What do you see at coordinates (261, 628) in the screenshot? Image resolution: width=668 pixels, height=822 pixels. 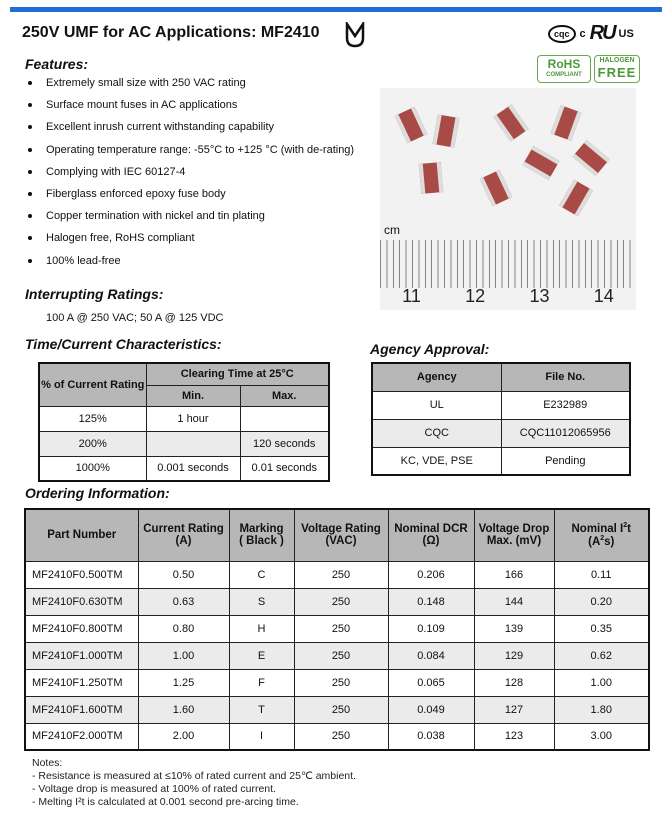 I see `cell-marking: H` at bounding box center [261, 628].